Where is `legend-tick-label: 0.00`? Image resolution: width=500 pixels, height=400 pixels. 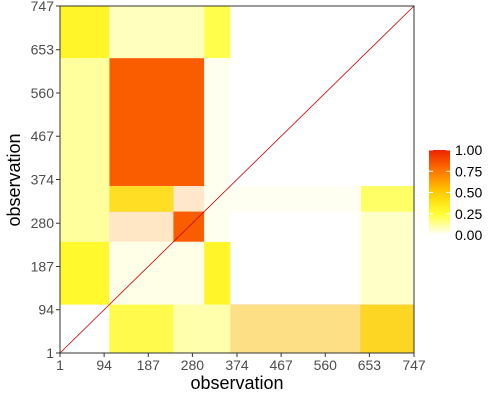
legend-tick-label: 0.00 is located at coordinates (468, 235).